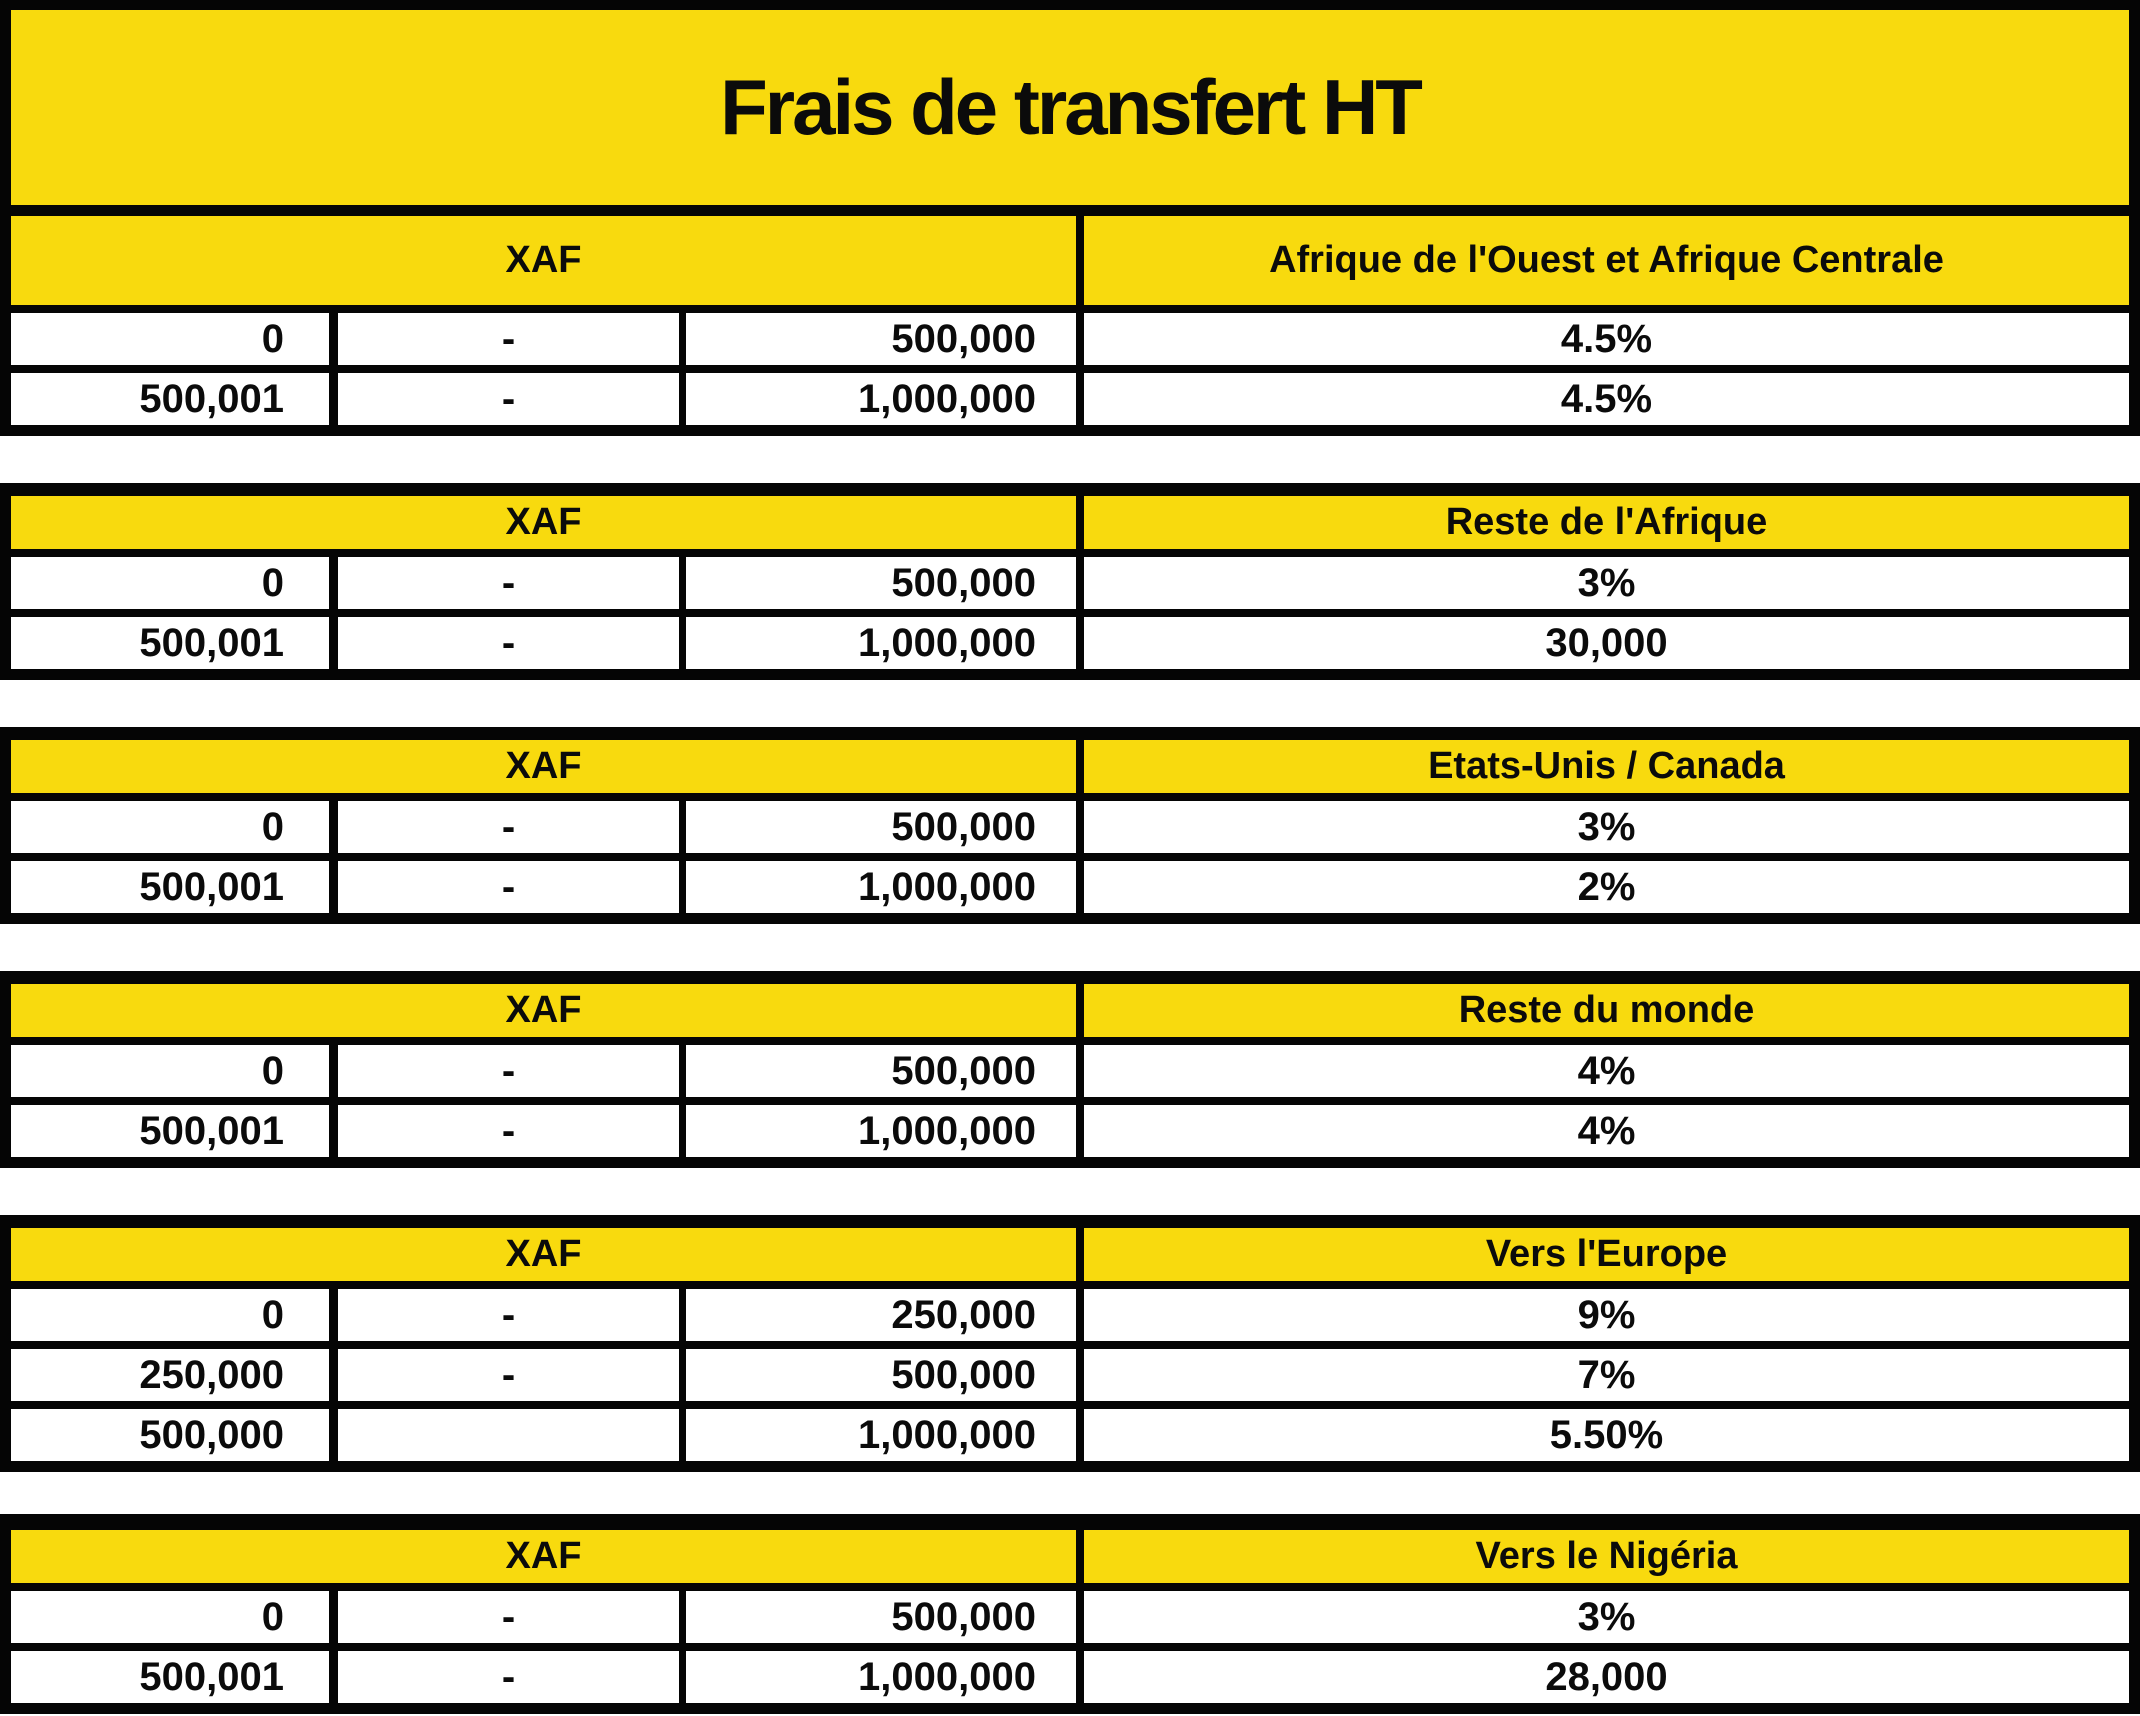 Image resolution: width=2140 pixels, height=1716 pixels. I want to click on cell-min: 250,000, so click(170, 1375).